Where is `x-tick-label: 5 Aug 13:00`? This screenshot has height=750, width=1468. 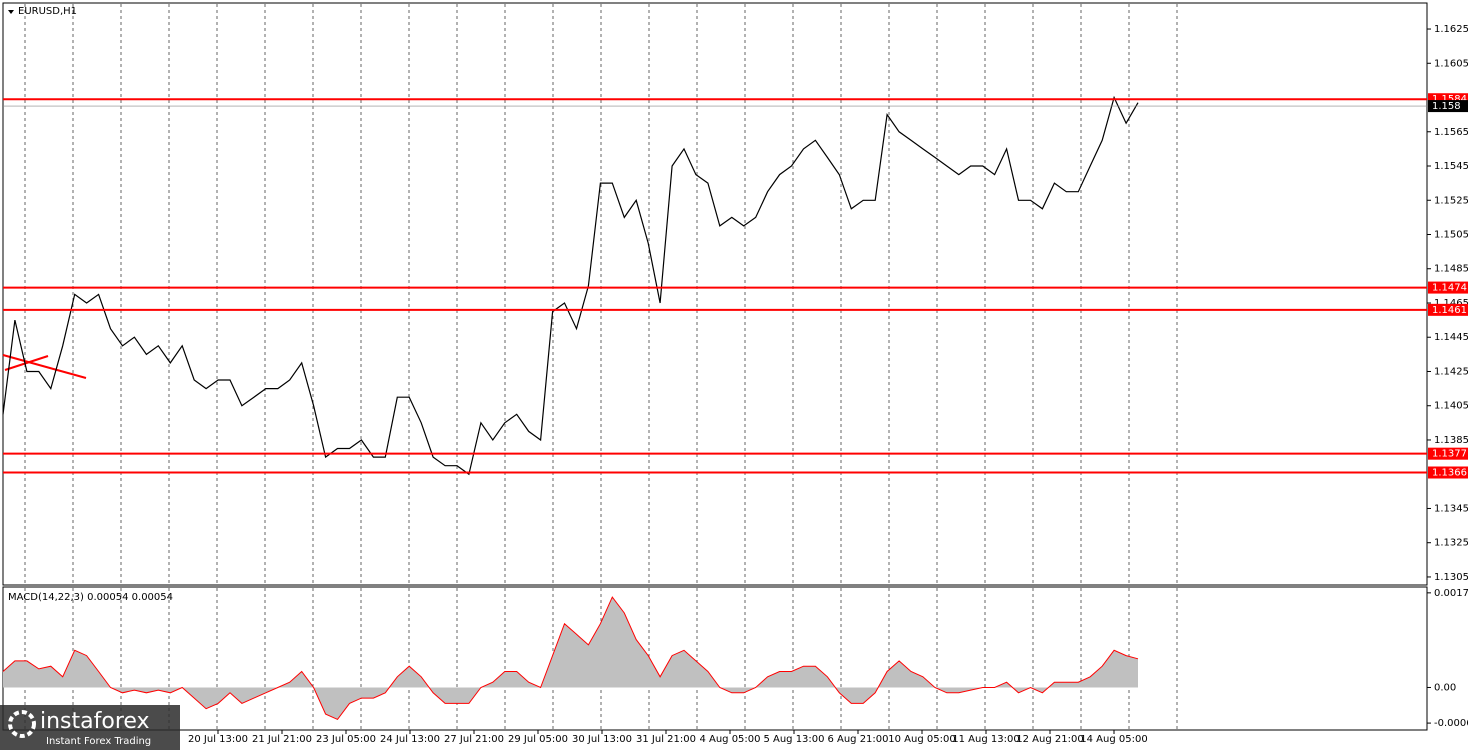
x-tick-label: 5 Aug 13:00 is located at coordinates (793, 739).